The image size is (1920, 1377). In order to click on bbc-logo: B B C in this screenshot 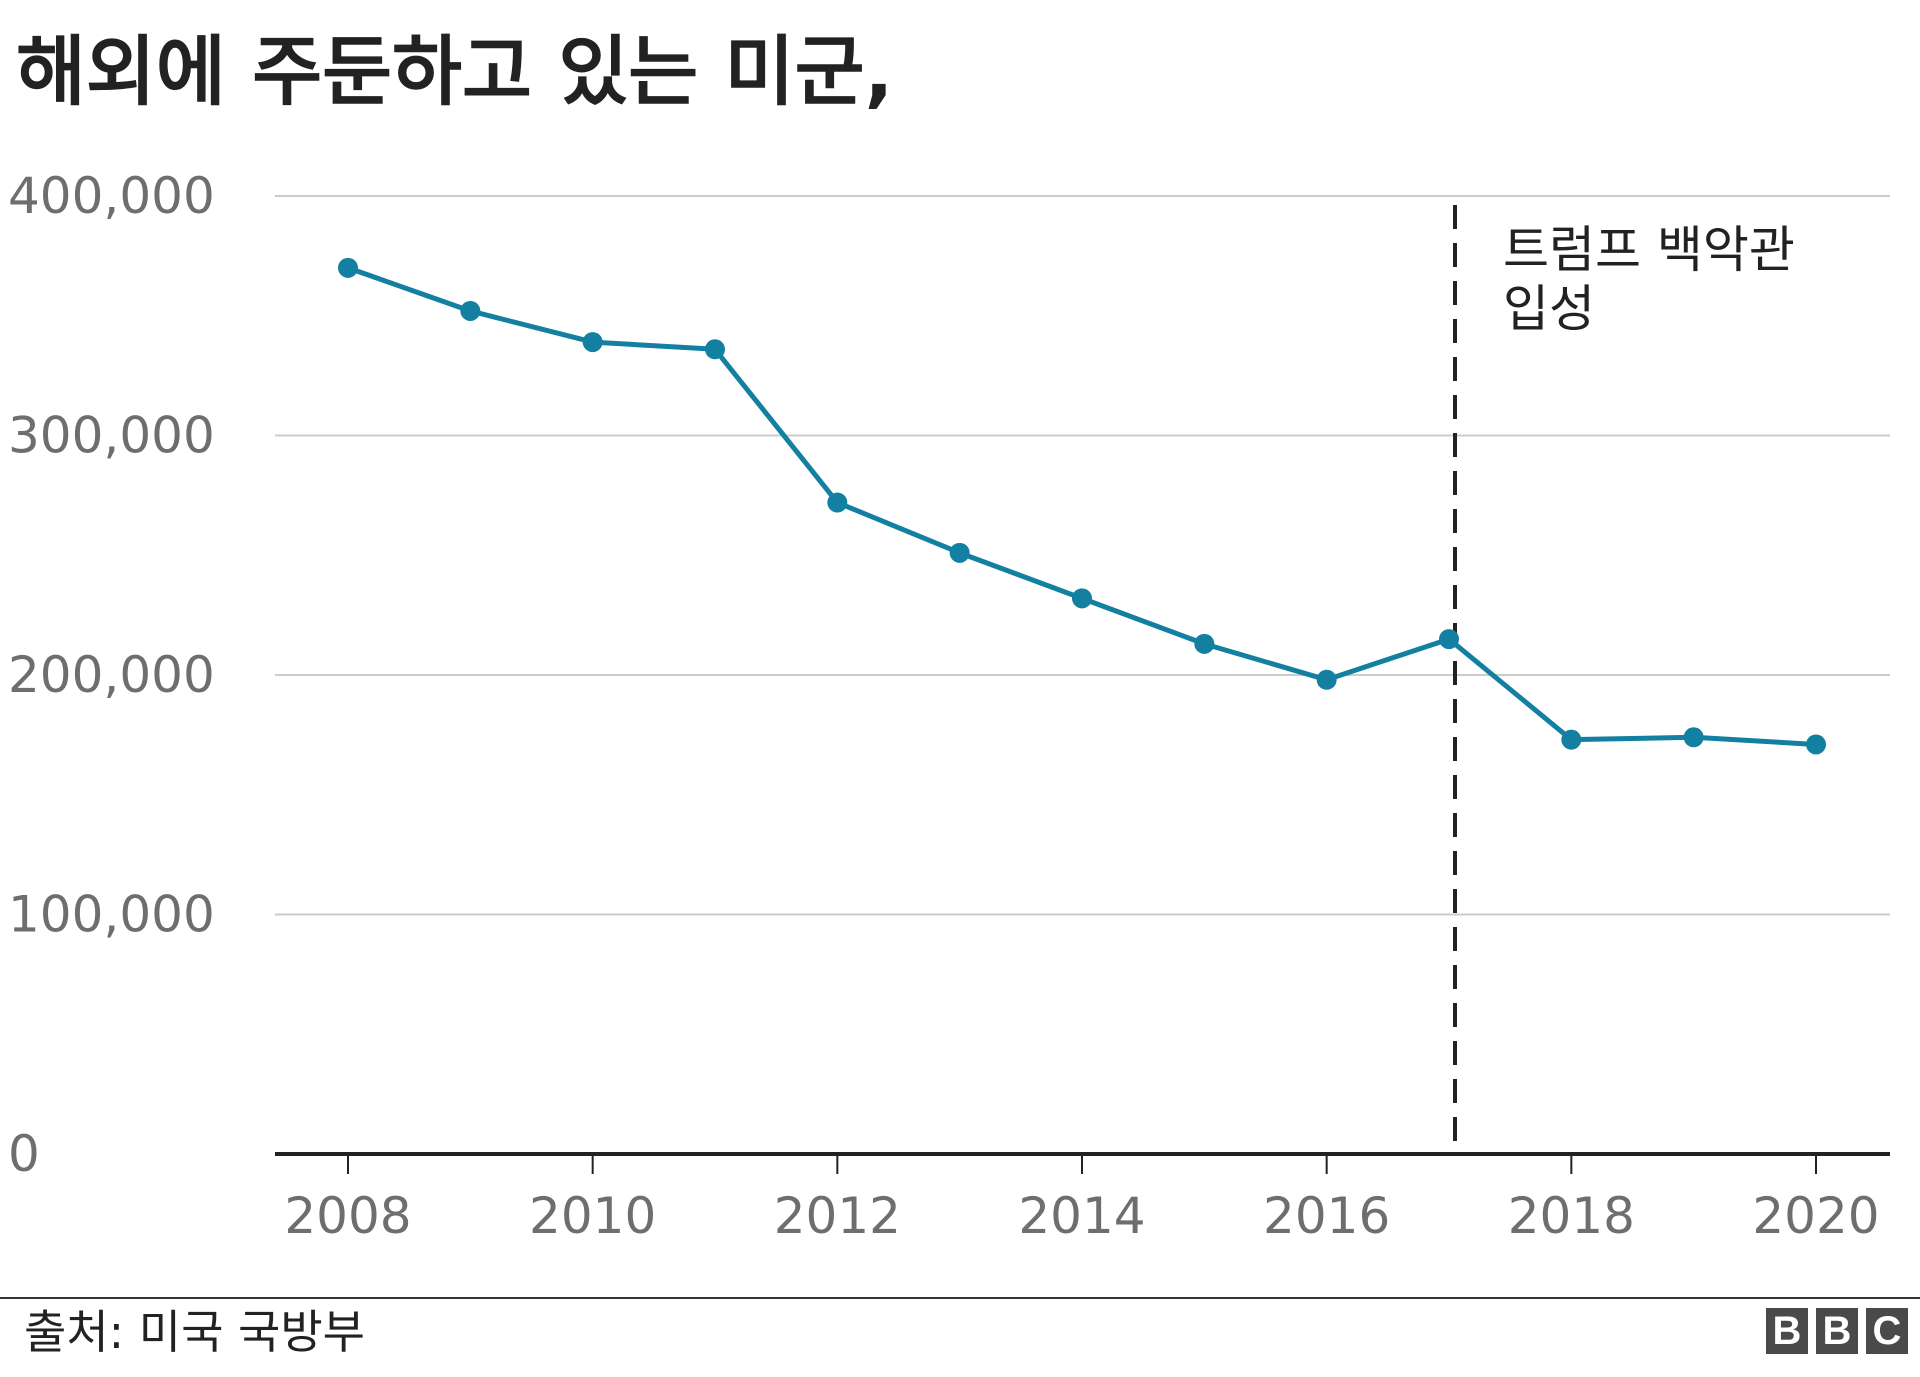, I will do `click(1837, 1331)`.